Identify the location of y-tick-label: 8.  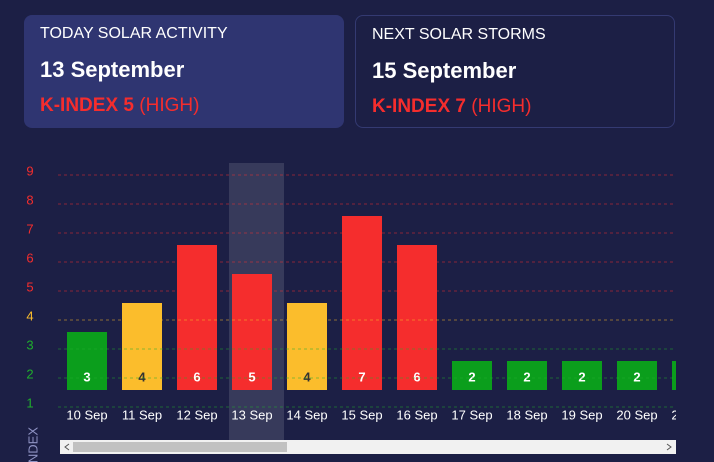
(29, 199).